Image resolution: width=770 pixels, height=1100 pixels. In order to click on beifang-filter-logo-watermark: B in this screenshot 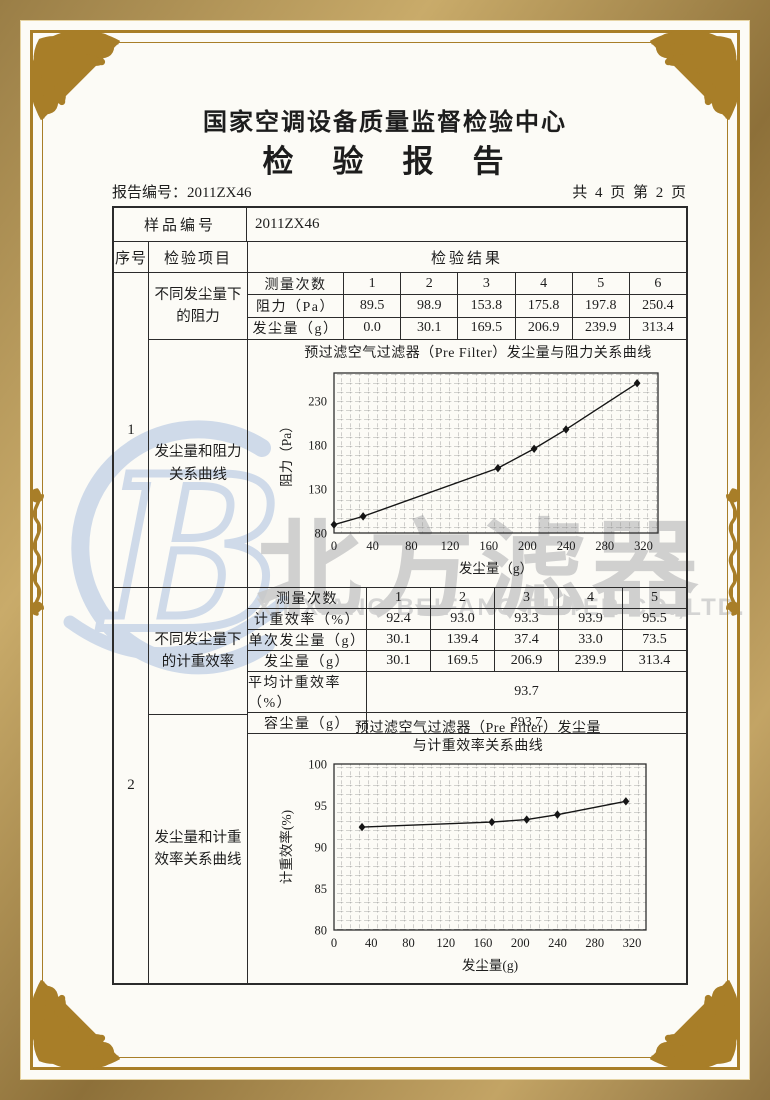, I will do `click(176, 551)`.